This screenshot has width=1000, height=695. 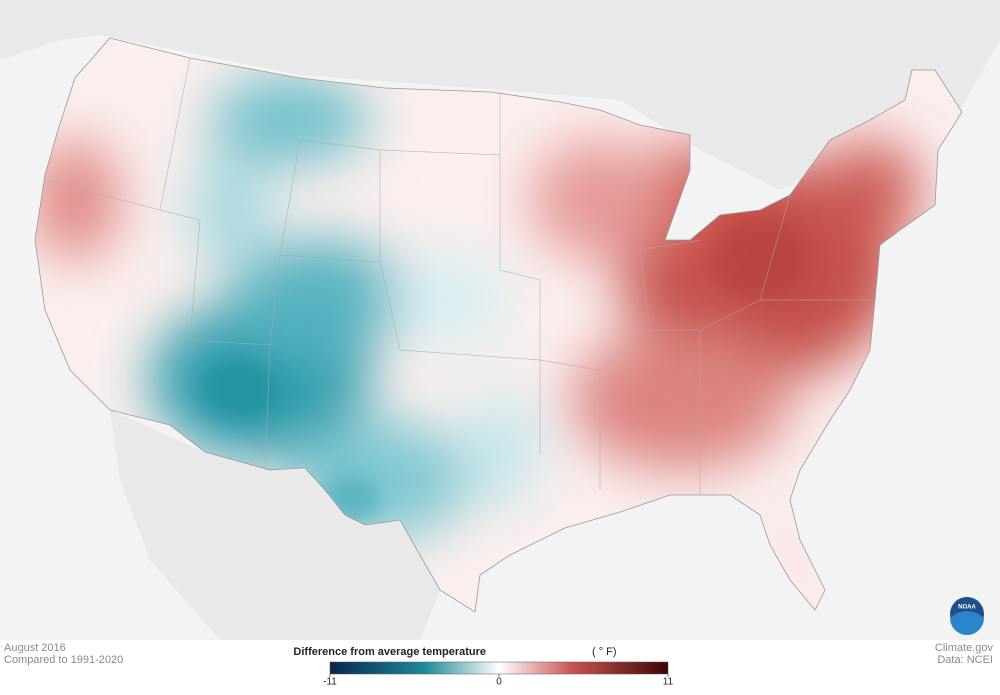 What do you see at coordinates (499, 682) in the screenshot?
I see `scale-tick-label: 0` at bounding box center [499, 682].